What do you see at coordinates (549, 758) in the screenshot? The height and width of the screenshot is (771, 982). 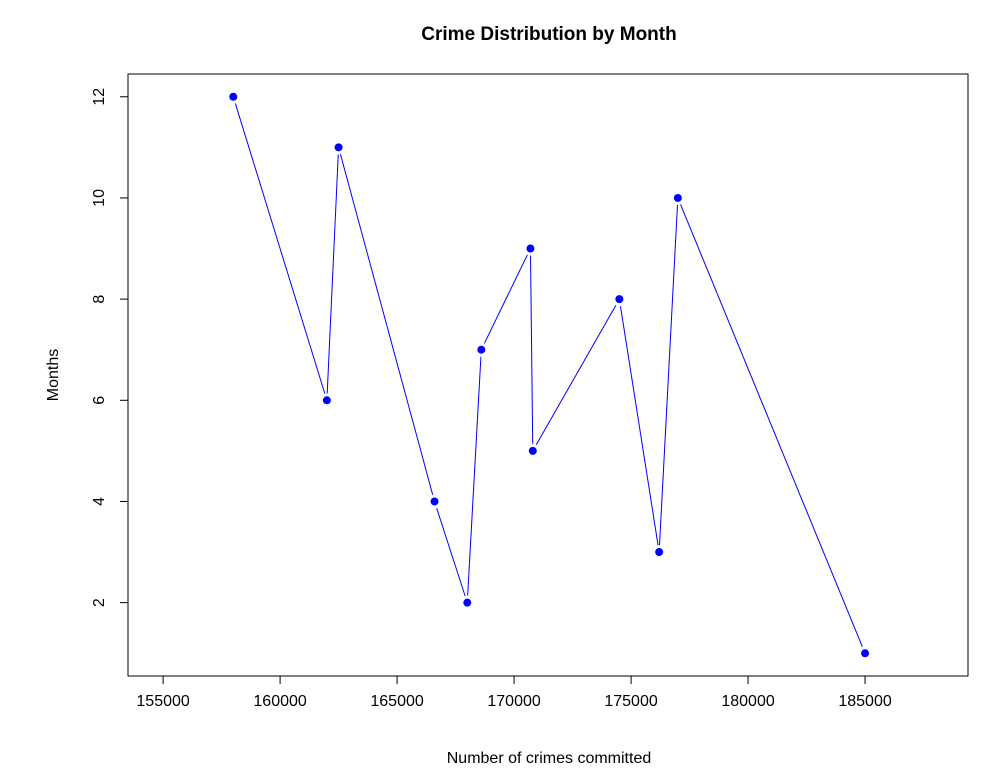 I see `x-axis-label: Number of crimes committed` at bounding box center [549, 758].